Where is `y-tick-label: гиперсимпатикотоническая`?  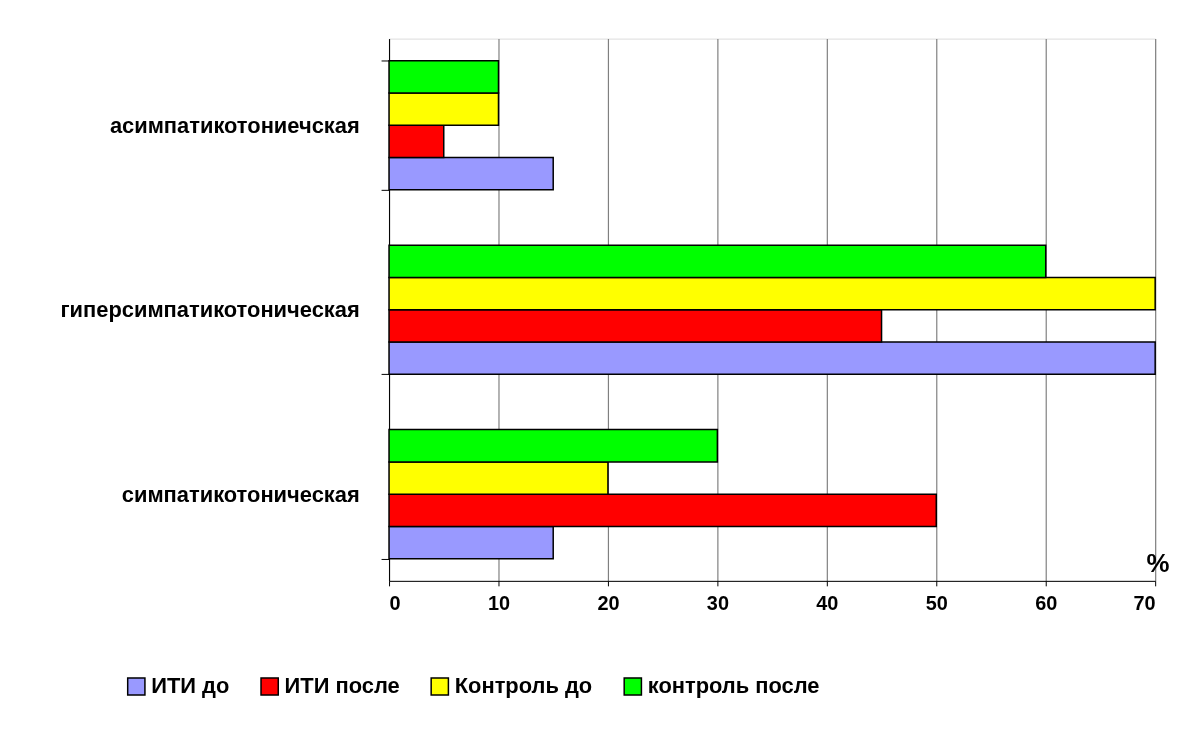
y-tick-label: гиперсимпатикотоническая is located at coordinates (210, 310).